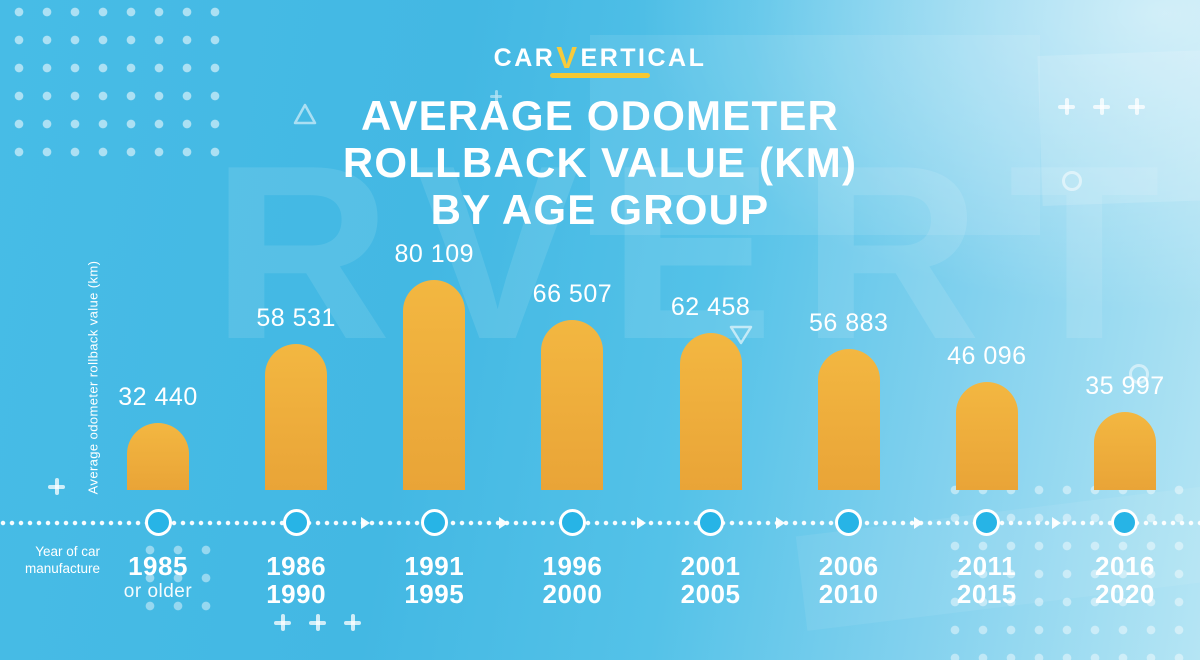 This screenshot has height=660, width=1200. What do you see at coordinates (987, 356) in the screenshot?
I see `bar-value-label: 46 096` at bounding box center [987, 356].